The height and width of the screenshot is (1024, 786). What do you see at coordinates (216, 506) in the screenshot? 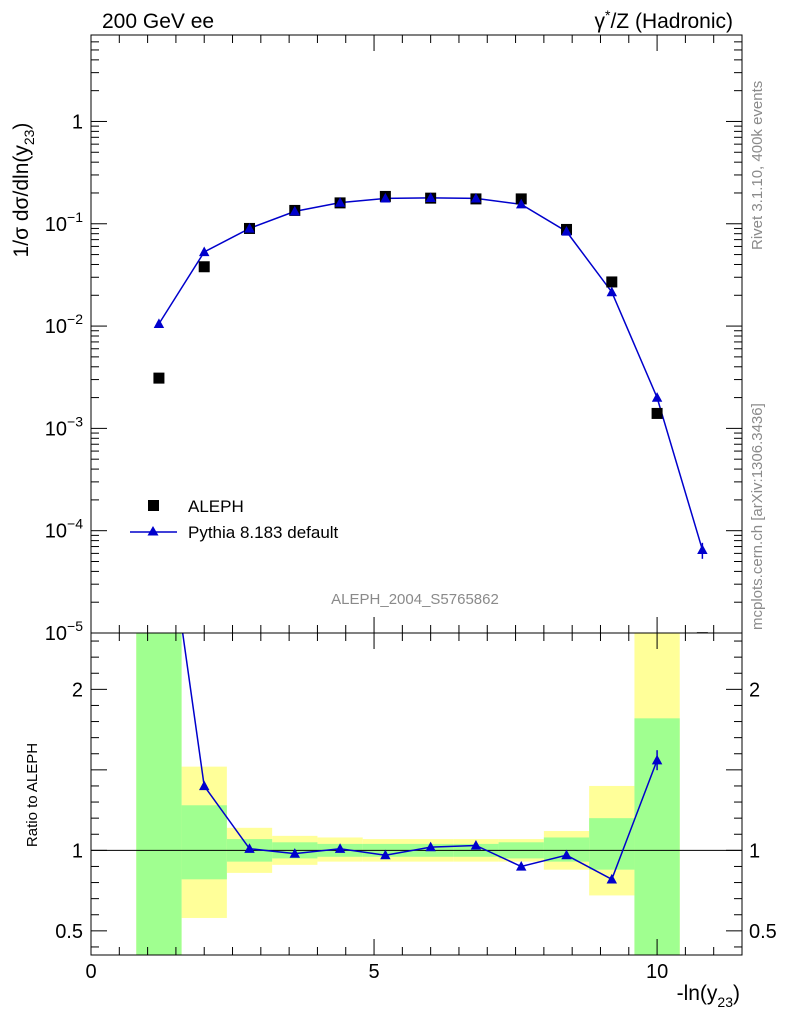
I see `legend-aleph-label: ALEPH` at bounding box center [216, 506].